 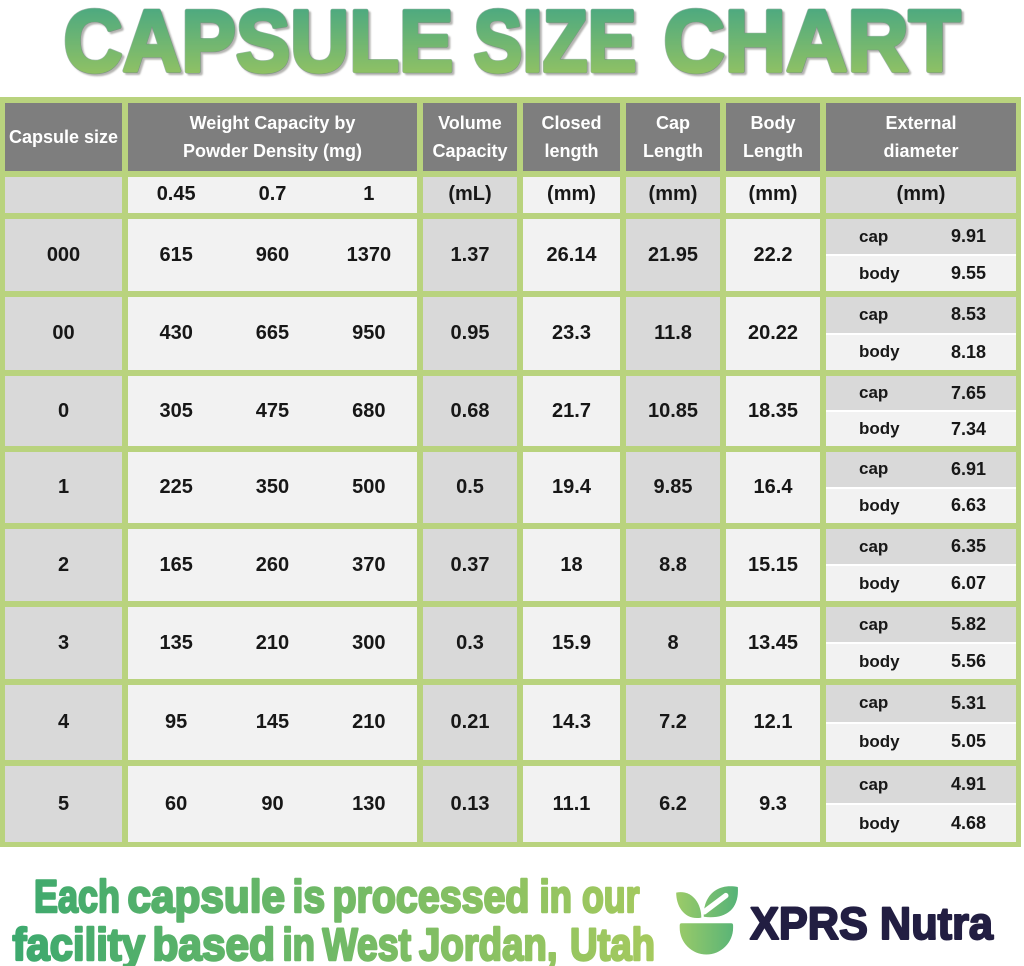 I want to click on svg-text: CAPSULE, so click(x=259, y=45).